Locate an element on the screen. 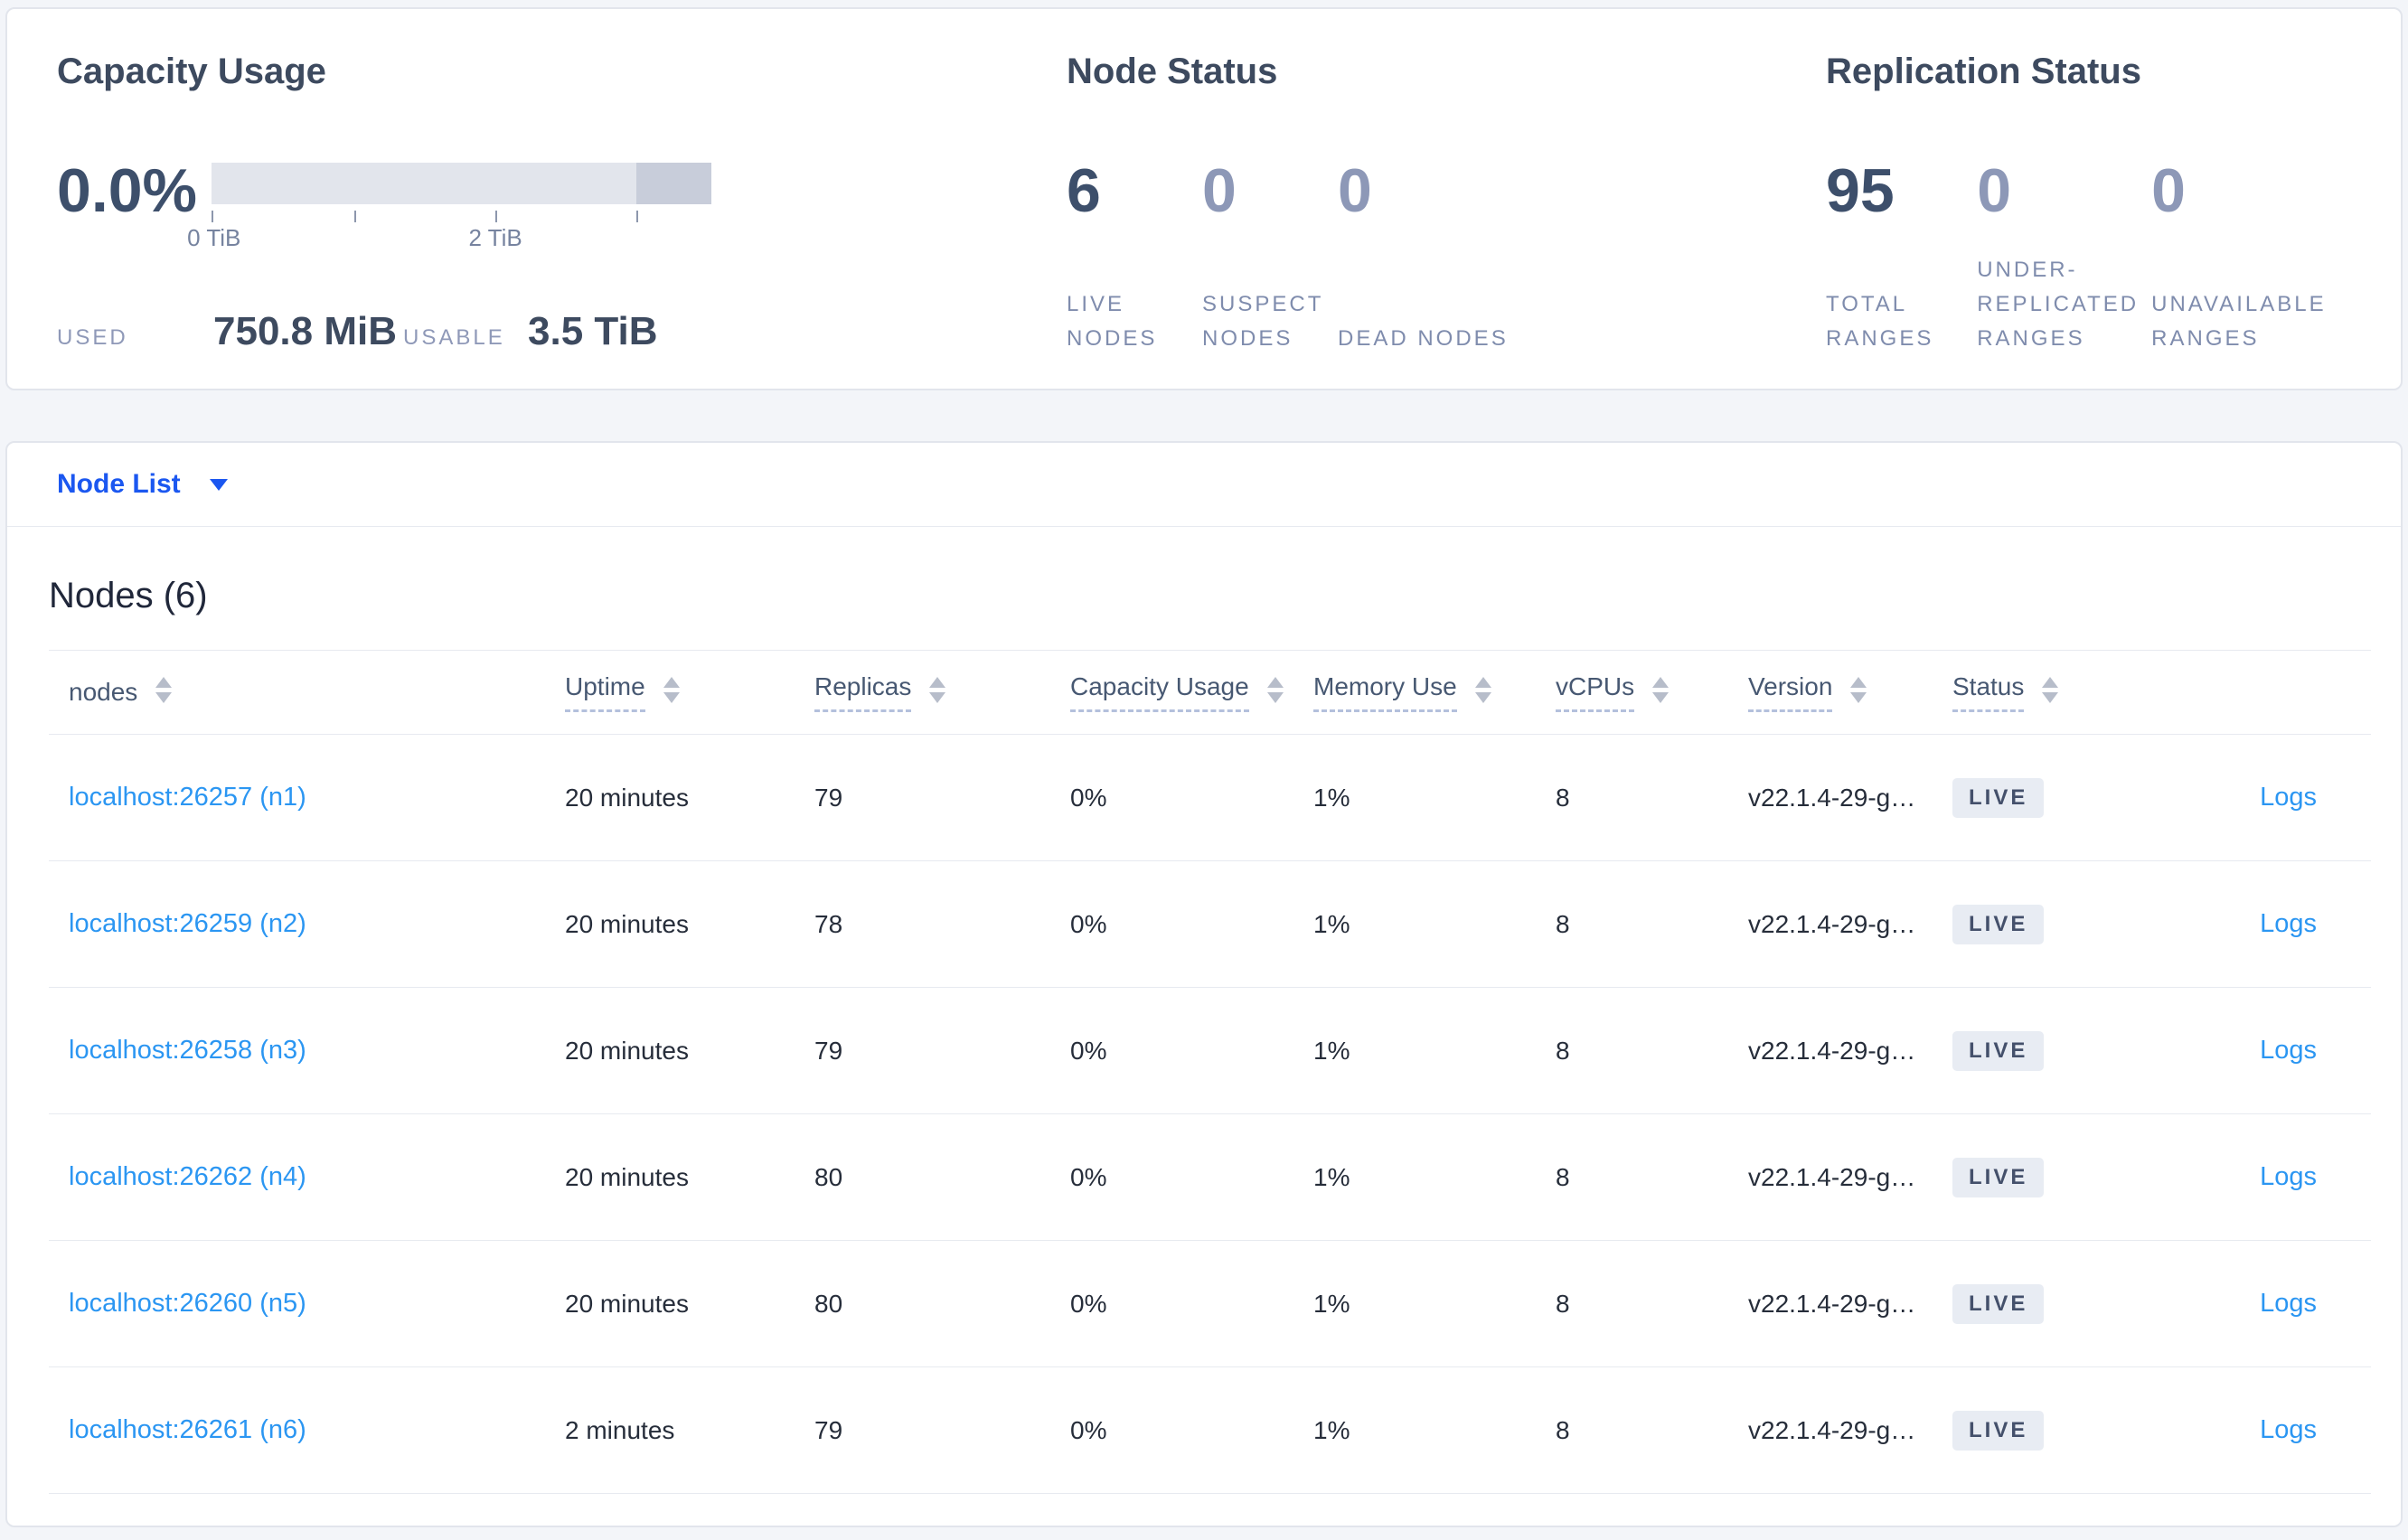  usable-value: 3.5 TiB is located at coordinates (593, 331).